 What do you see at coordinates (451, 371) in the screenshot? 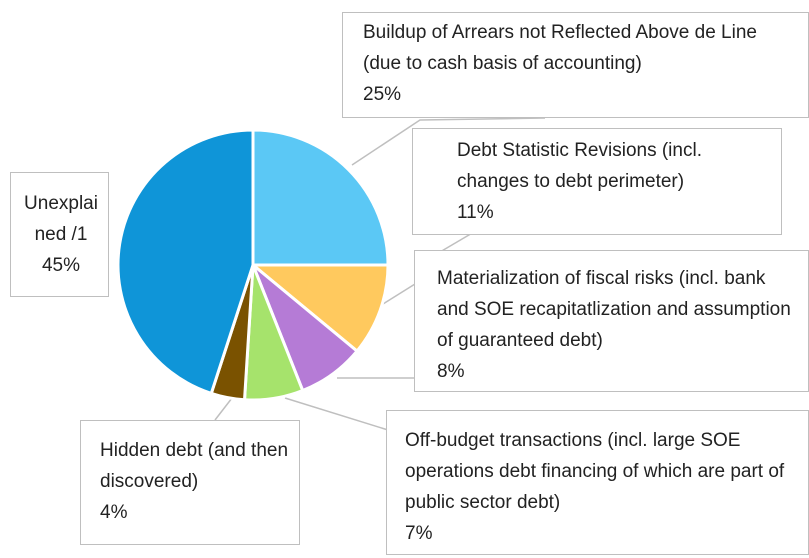
I see `value-label: 8%` at bounding box center [451, 371].